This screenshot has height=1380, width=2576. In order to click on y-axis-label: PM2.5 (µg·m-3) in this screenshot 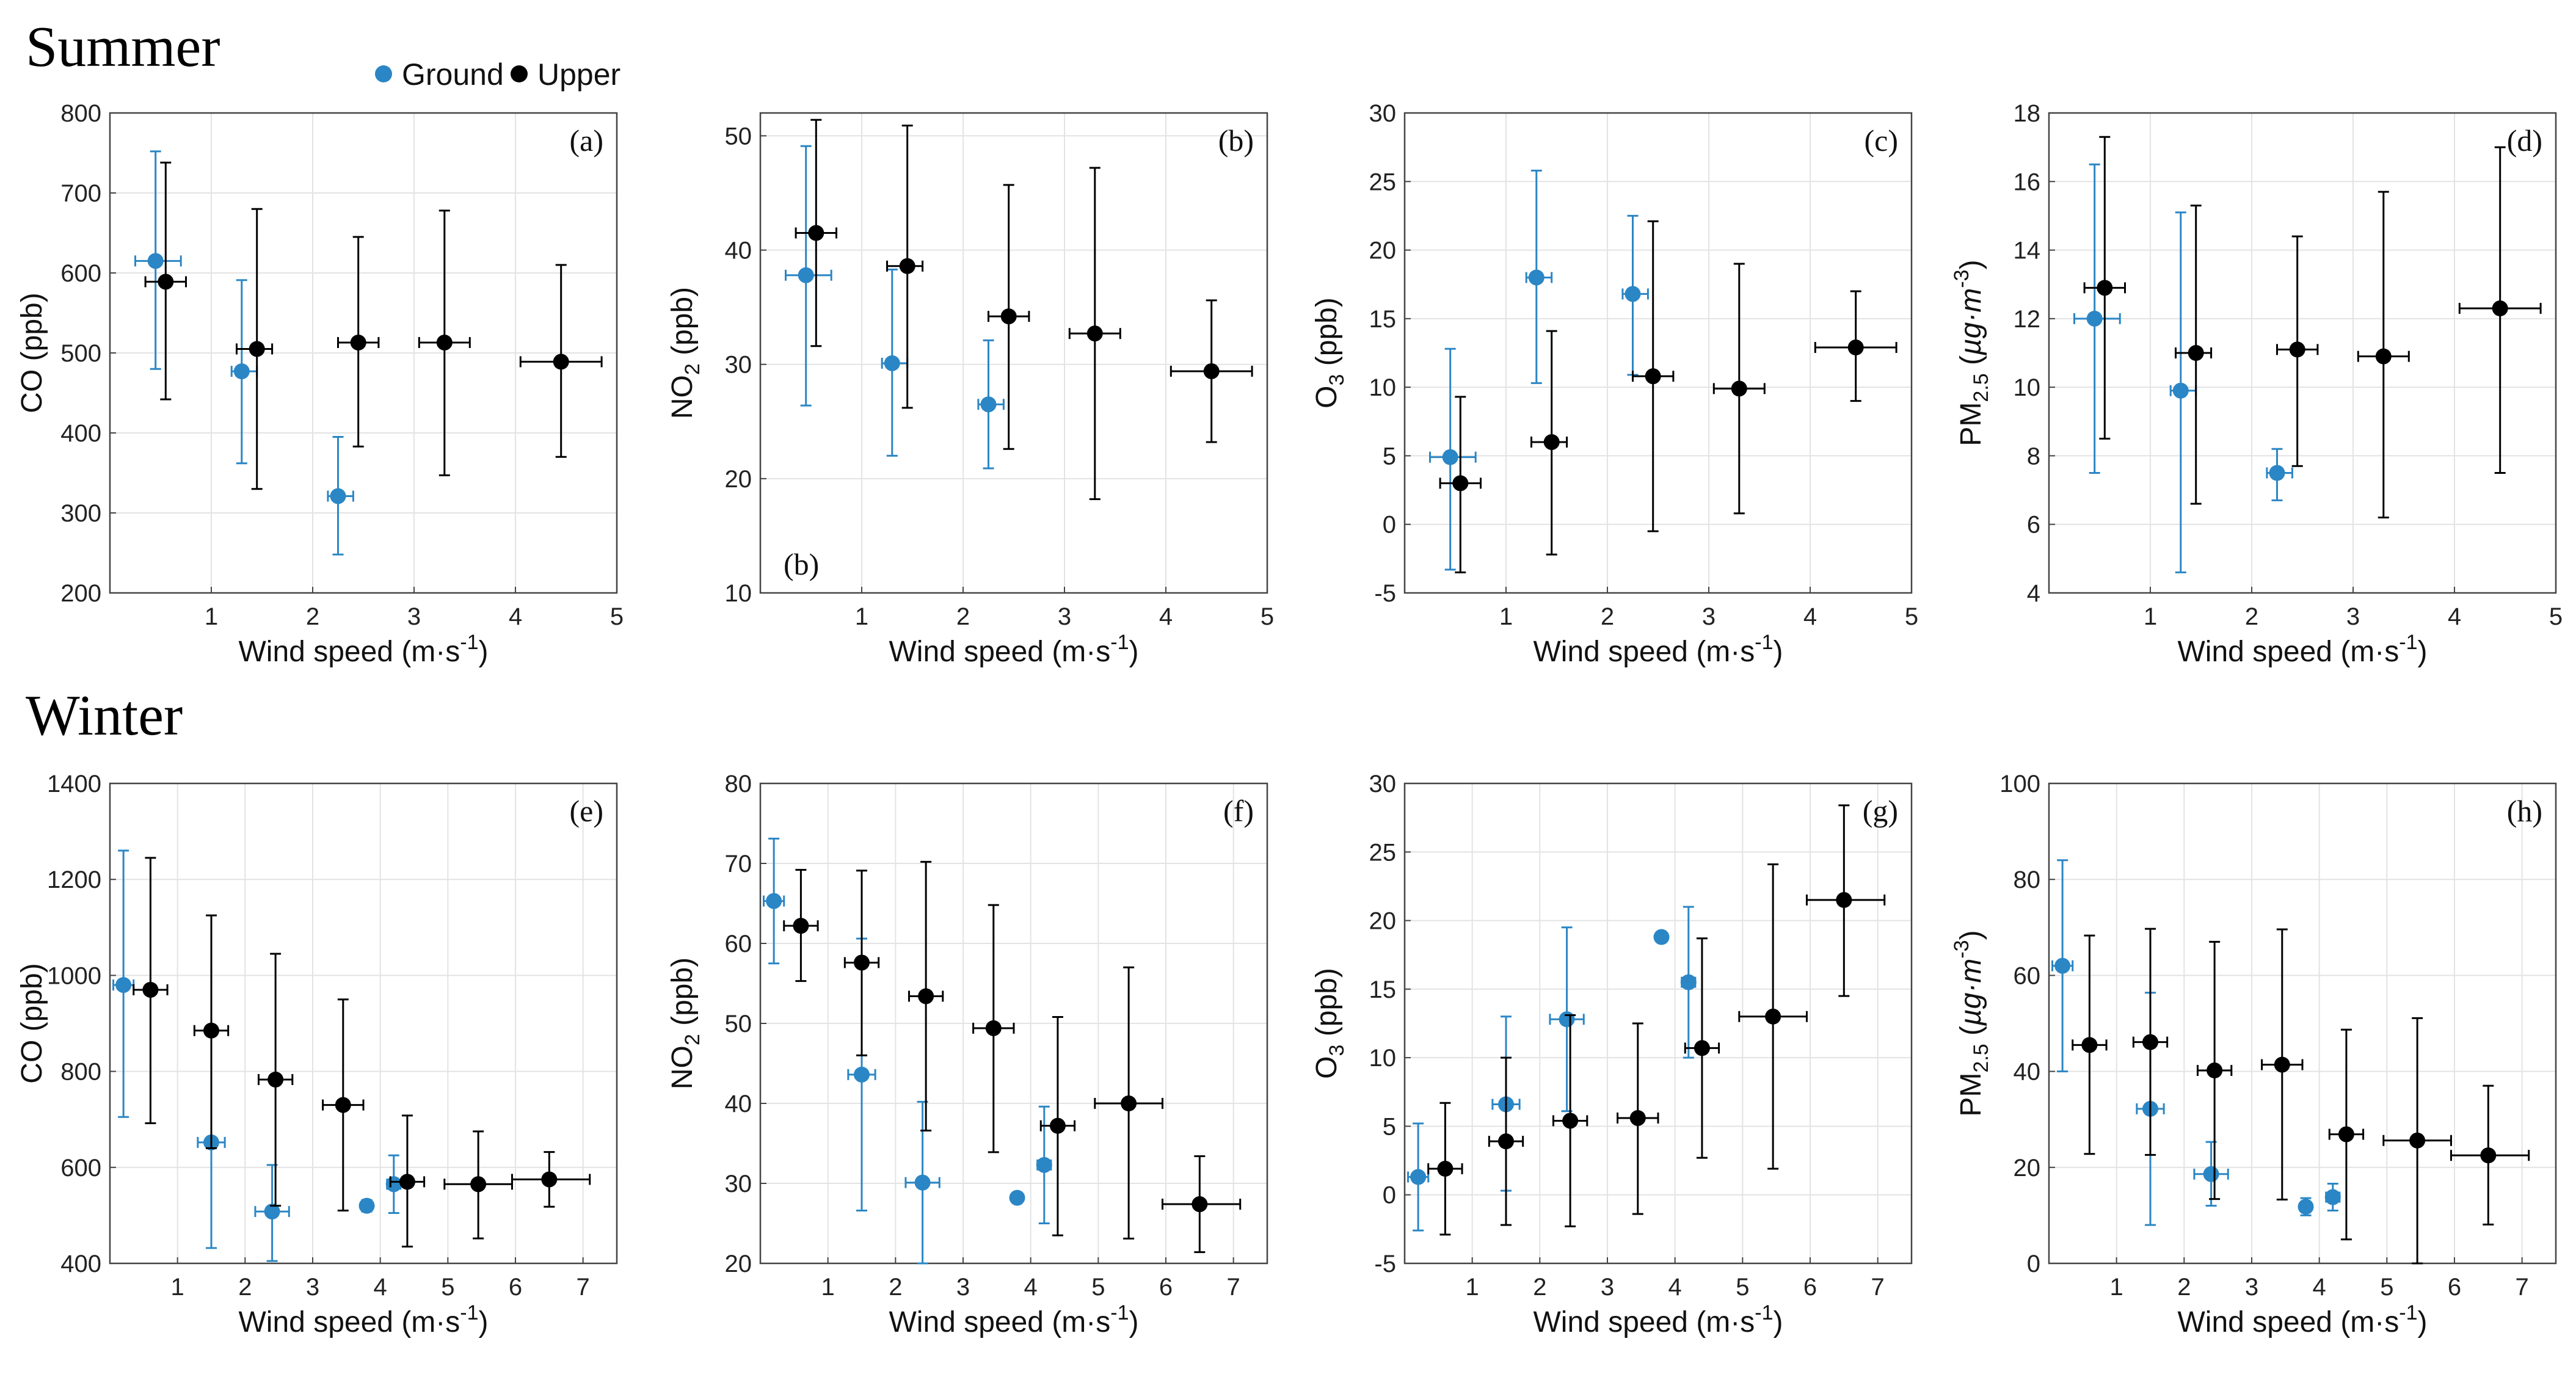, I will do `click(1972, 353)`.